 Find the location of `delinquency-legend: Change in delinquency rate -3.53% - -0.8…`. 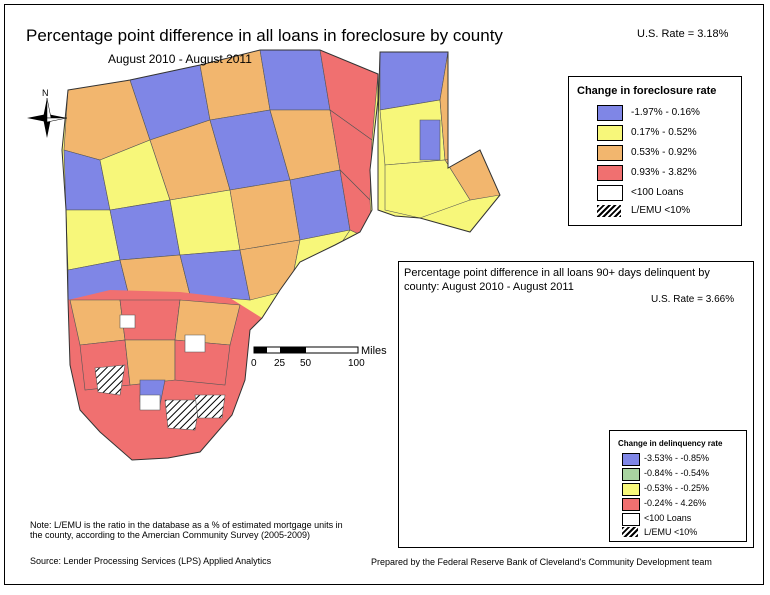

delinquency-legend: Change in delinquency rate -3.53% - -0.8… is located at coordinates (678, 486).